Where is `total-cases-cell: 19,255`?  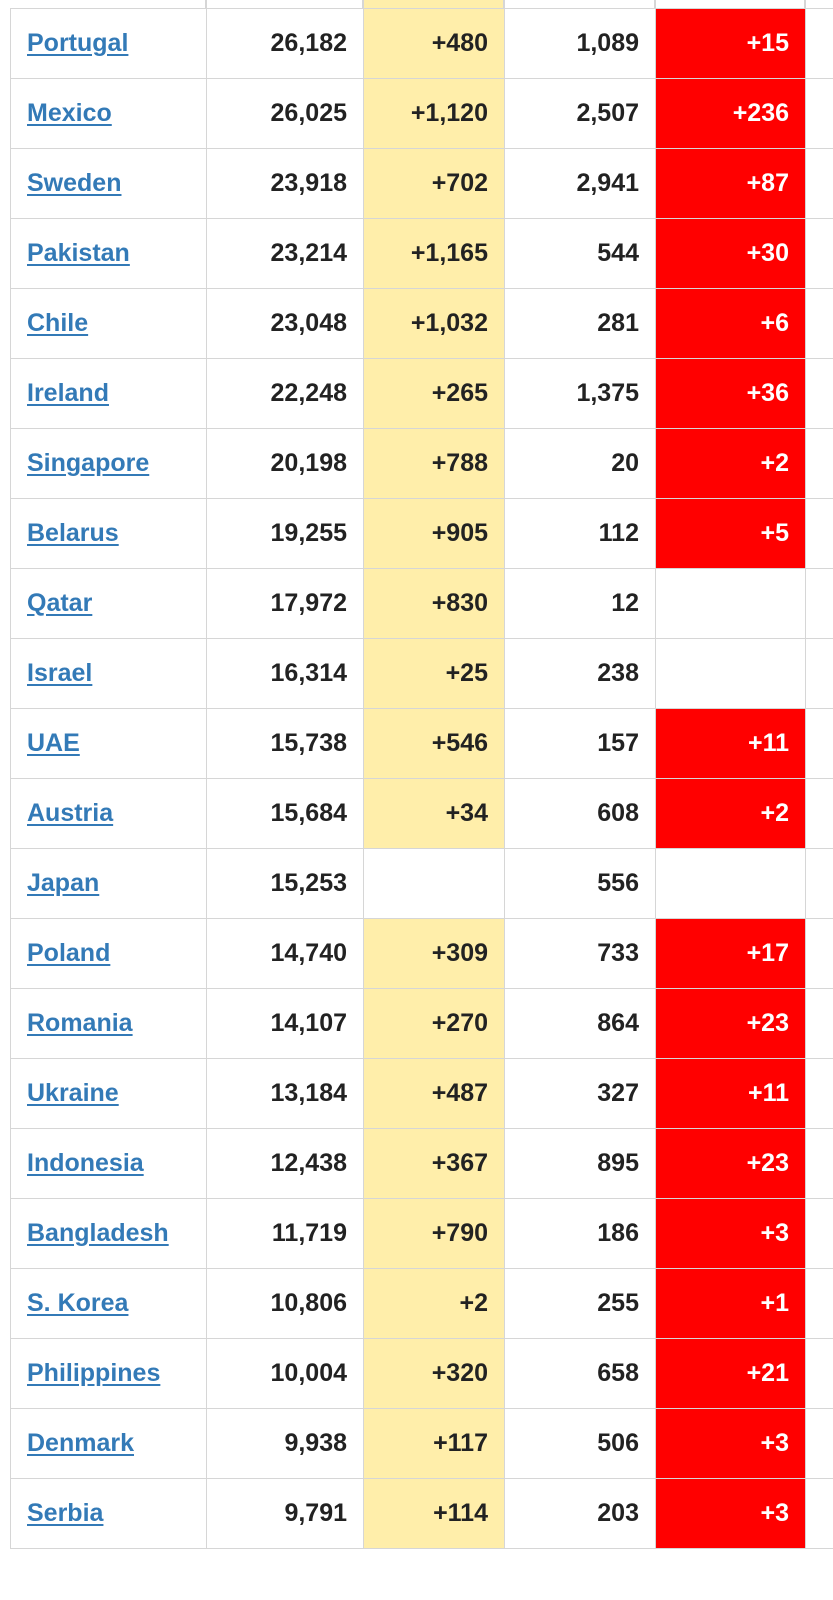 total-cases-cell: 19,255 is located at coordinates (285, 533).